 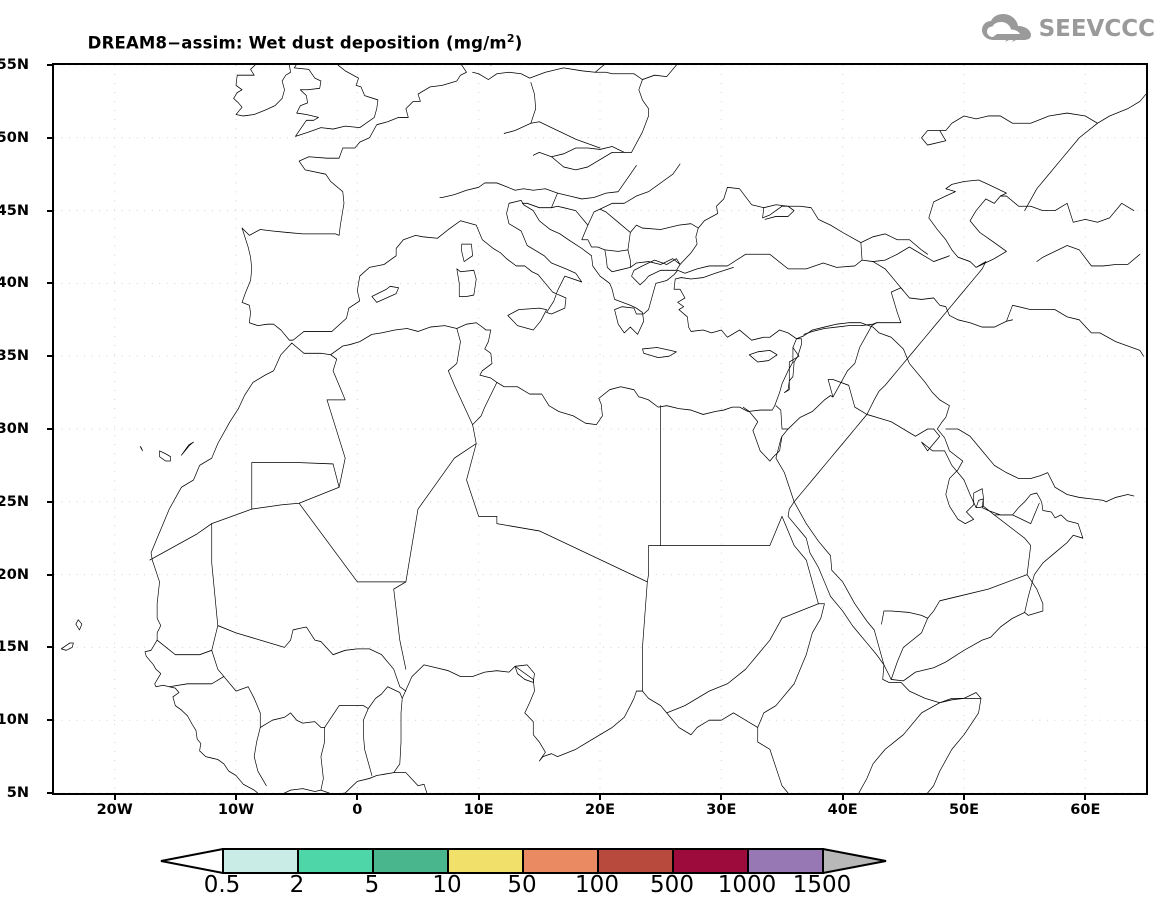 What do you see at coordinates (127, 43) in the screenshot?
I see `model-name: DREAM8` at bounding box center [127, 43].